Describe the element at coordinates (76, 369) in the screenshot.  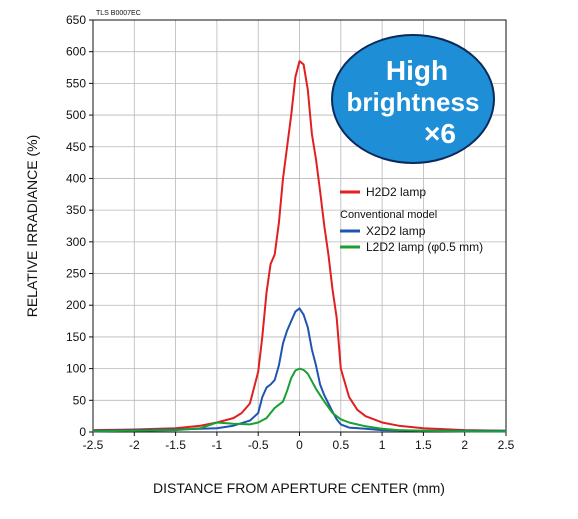
I see `y-tick-label: 100` at that location.